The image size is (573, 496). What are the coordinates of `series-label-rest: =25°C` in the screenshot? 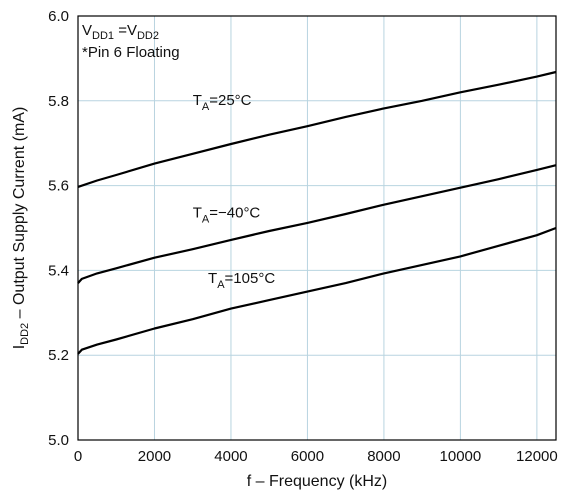 It's located at (230, 100).